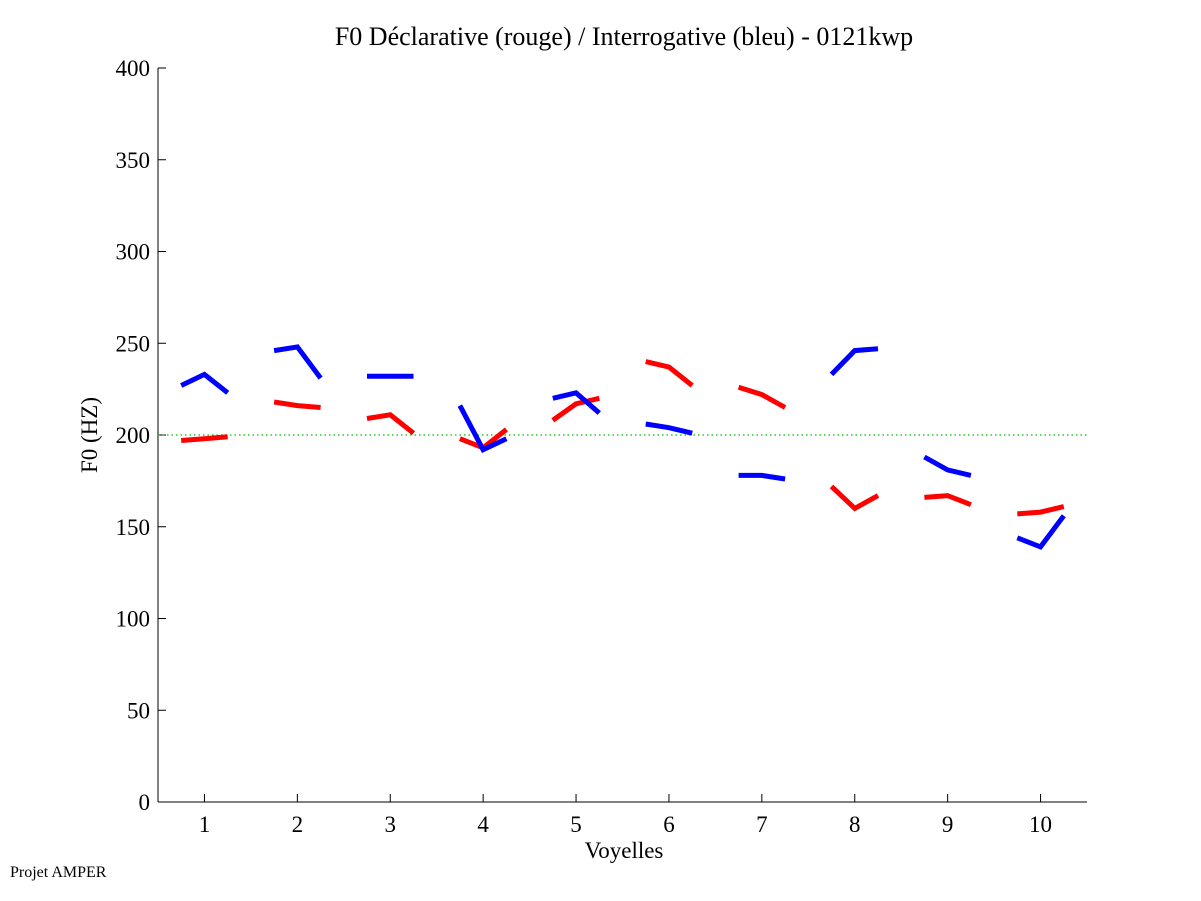 The height and width of the screenshot is (901, 1201). What do you see at coordinates (133, 619) in the screenshot?
I see `y-tick-label: 100` at bounding box center [133, 619].